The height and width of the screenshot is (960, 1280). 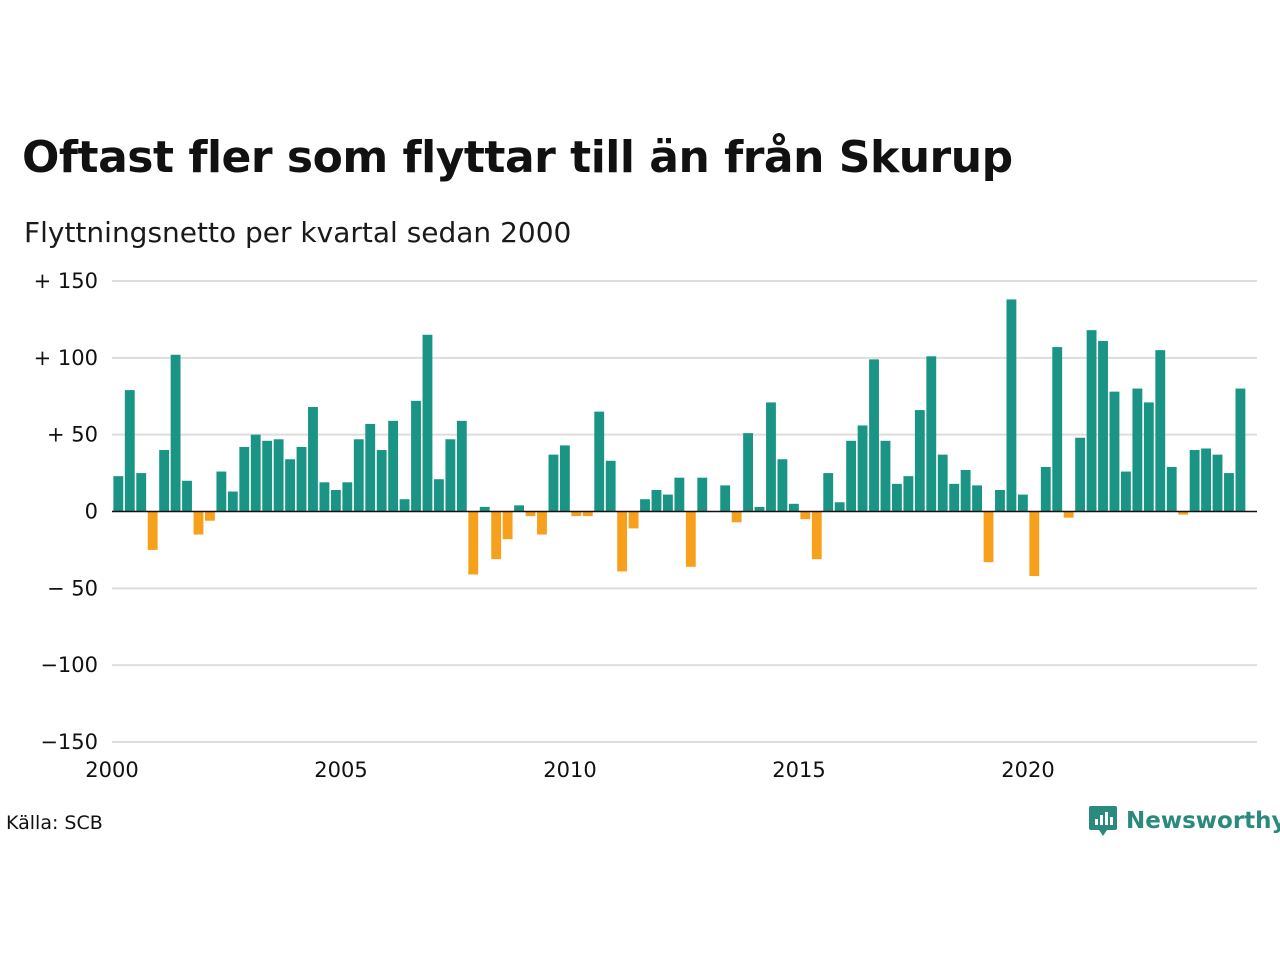 I want to click on brand-logo: Newsworthy, so click(x=1184, y=821).